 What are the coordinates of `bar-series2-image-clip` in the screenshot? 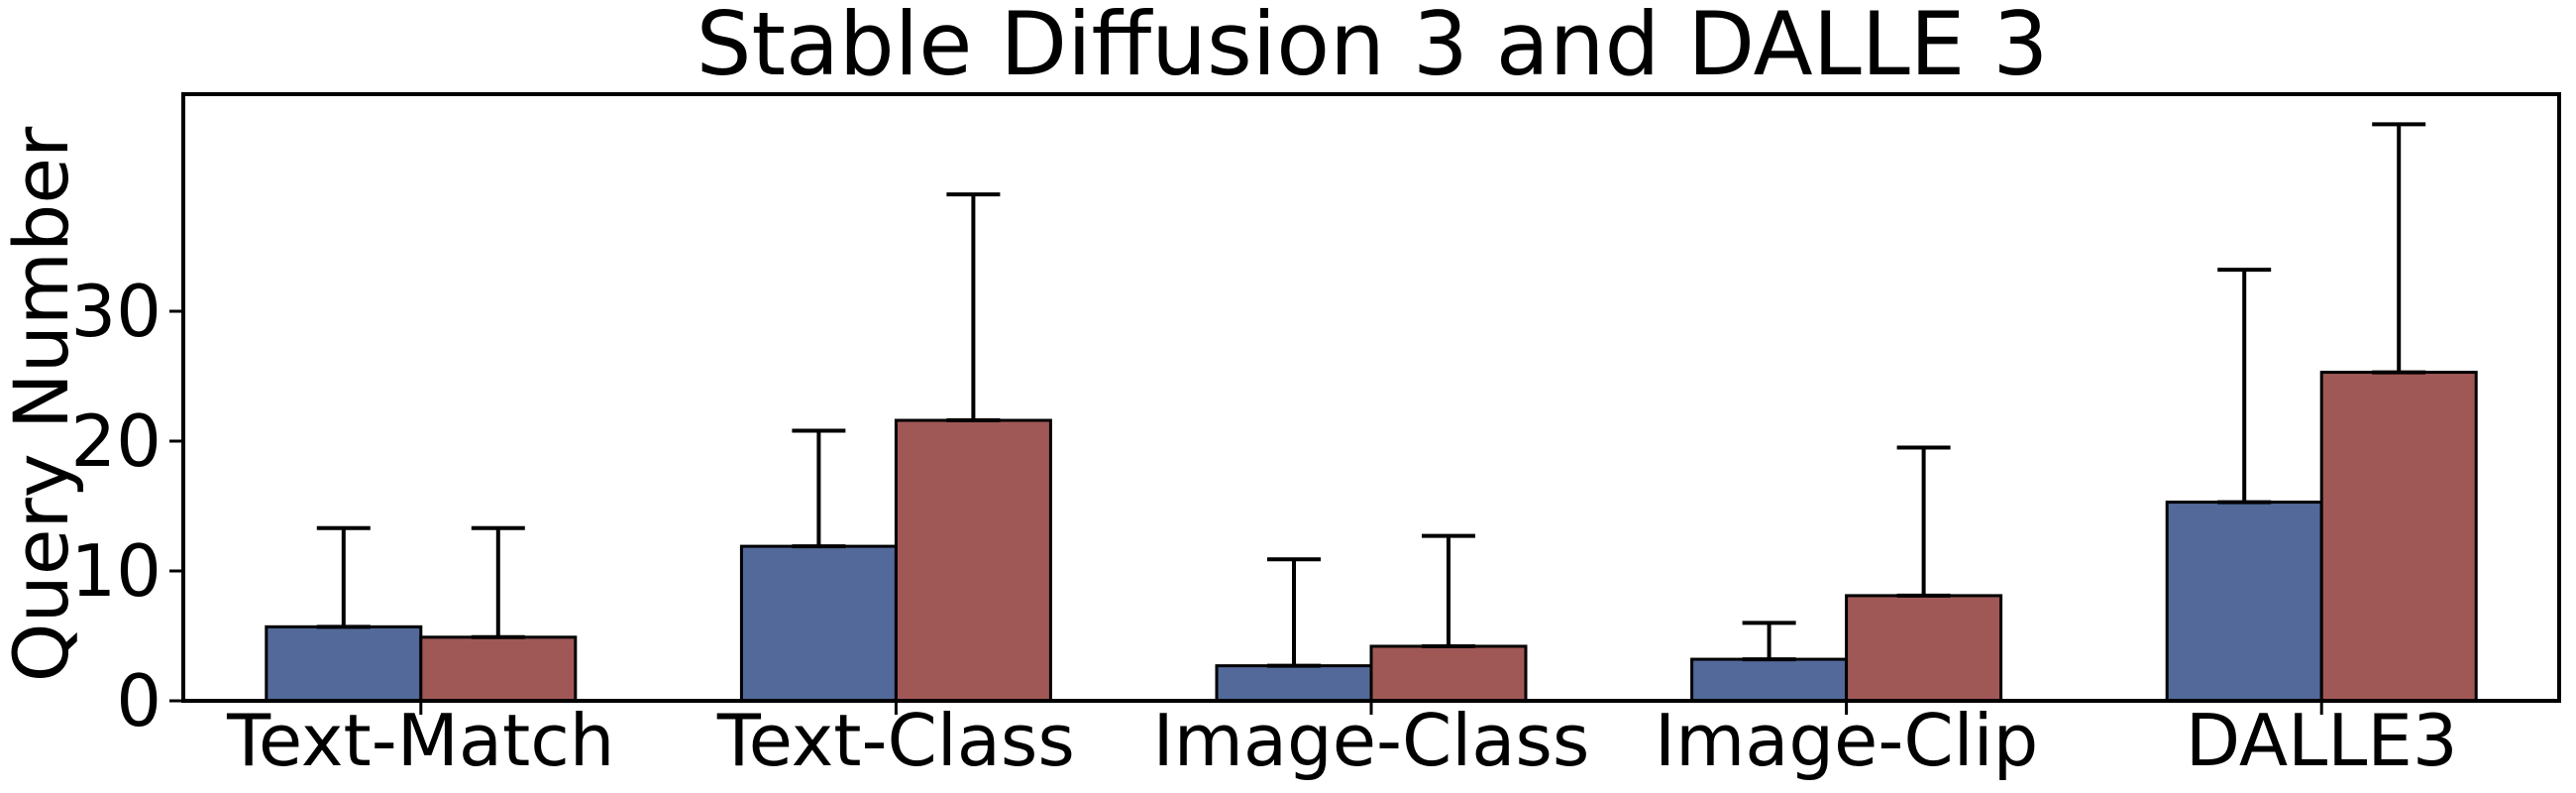 It's located at (1924, 648).